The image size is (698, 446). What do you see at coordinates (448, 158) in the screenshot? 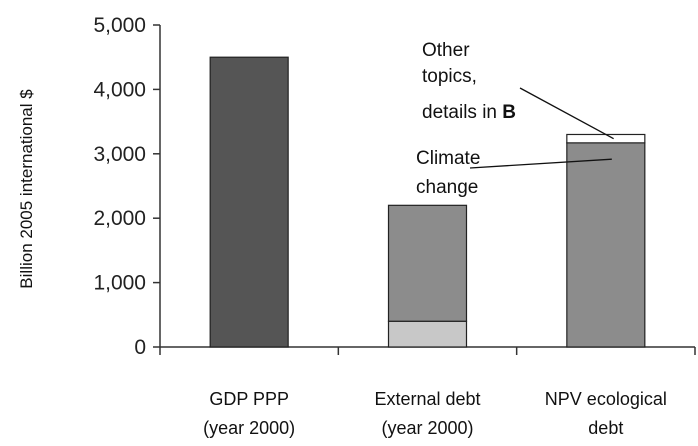
I see `annotation-climate-change: Climate` at bounding box center [448, 158].